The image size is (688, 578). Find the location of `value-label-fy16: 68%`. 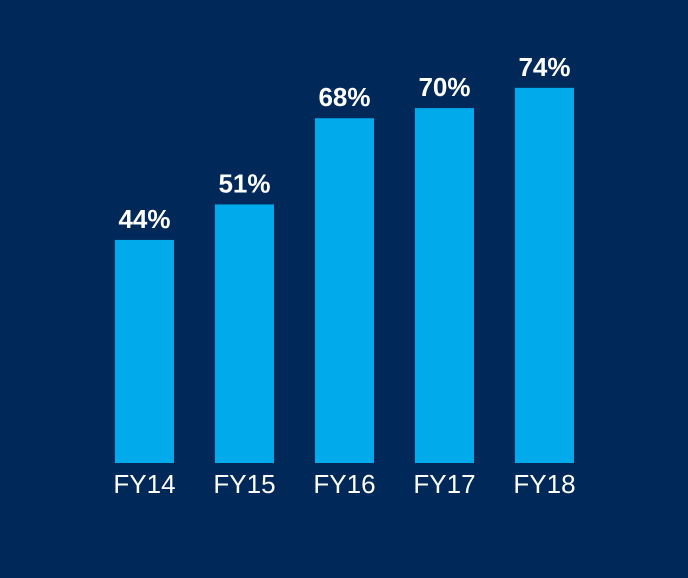

value-label-fy16: 68% is located at coordinates (344, 97).